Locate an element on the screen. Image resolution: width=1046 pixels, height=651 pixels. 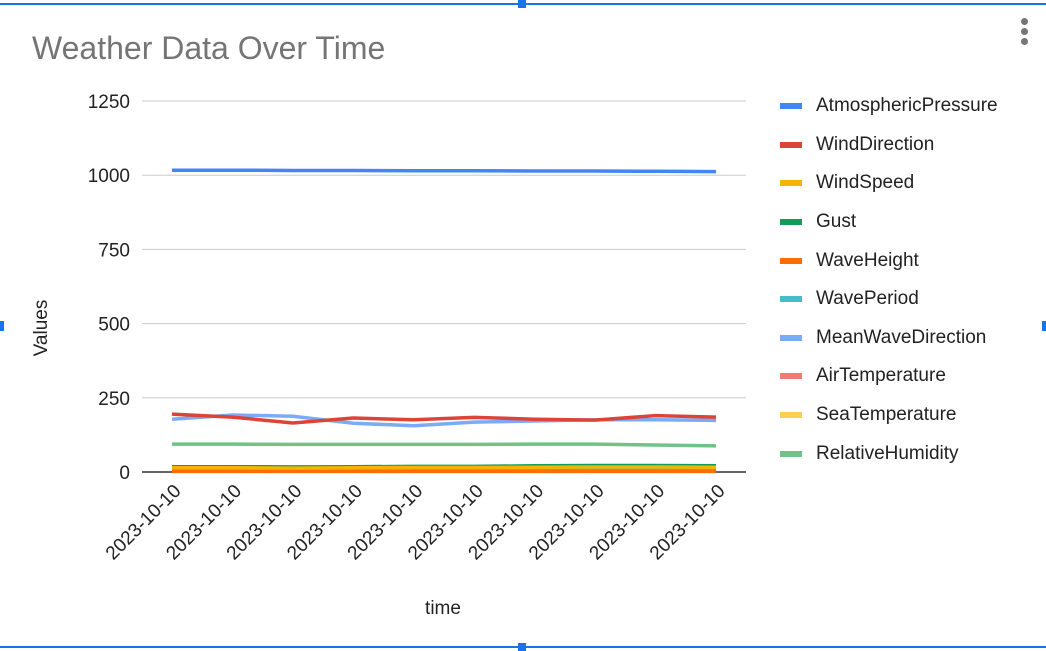
legend-item-waveperiod: WavePeriod is located at coordinates (889, 299).